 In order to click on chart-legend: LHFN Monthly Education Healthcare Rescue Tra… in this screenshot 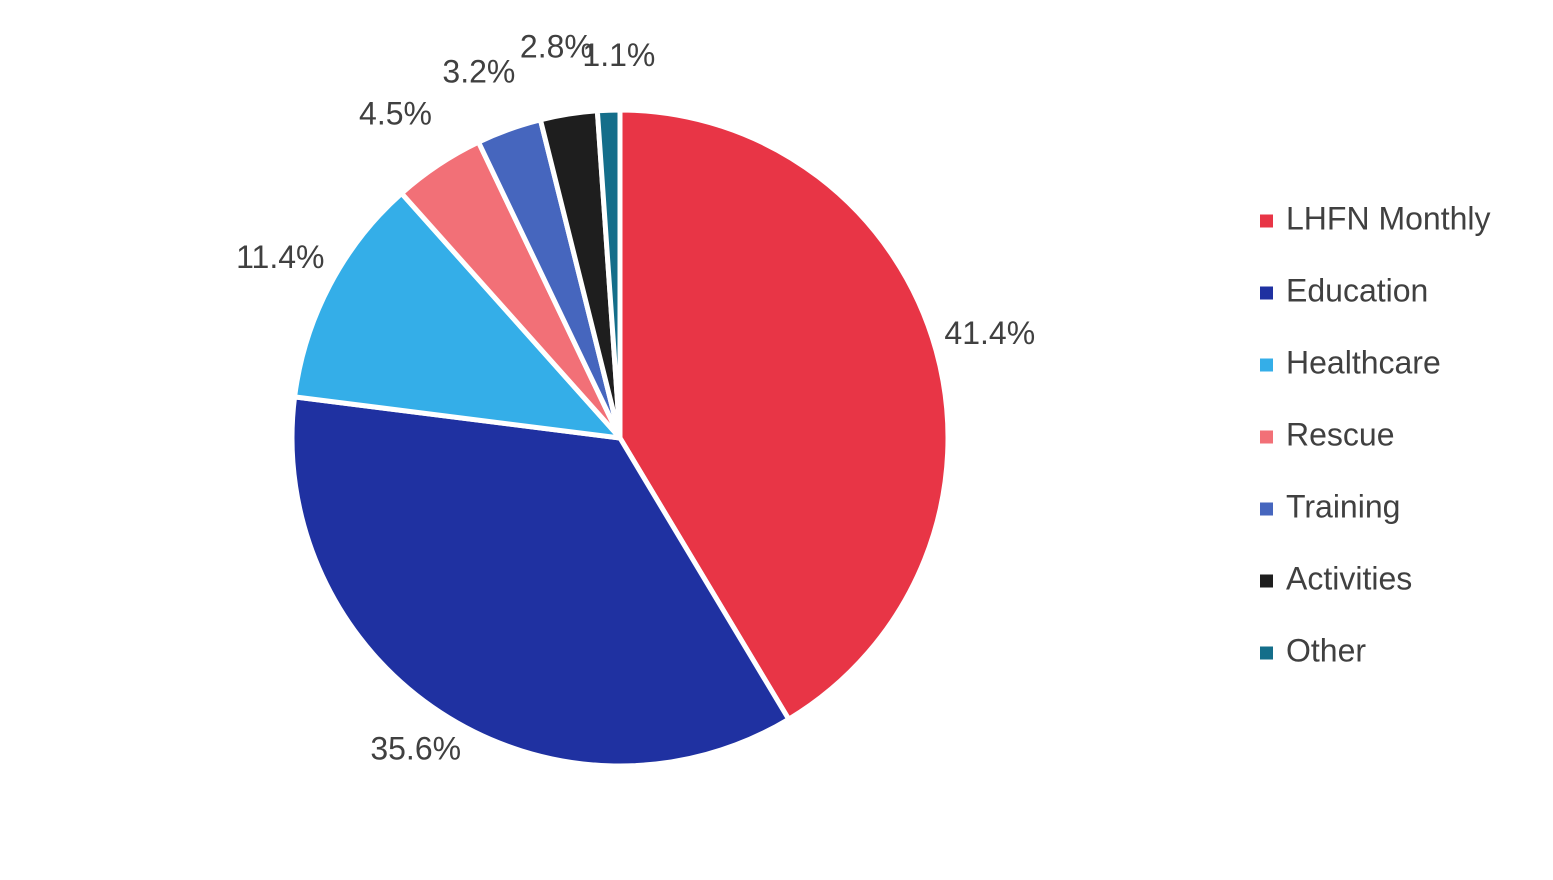, I will do `click(1375, 434)`.